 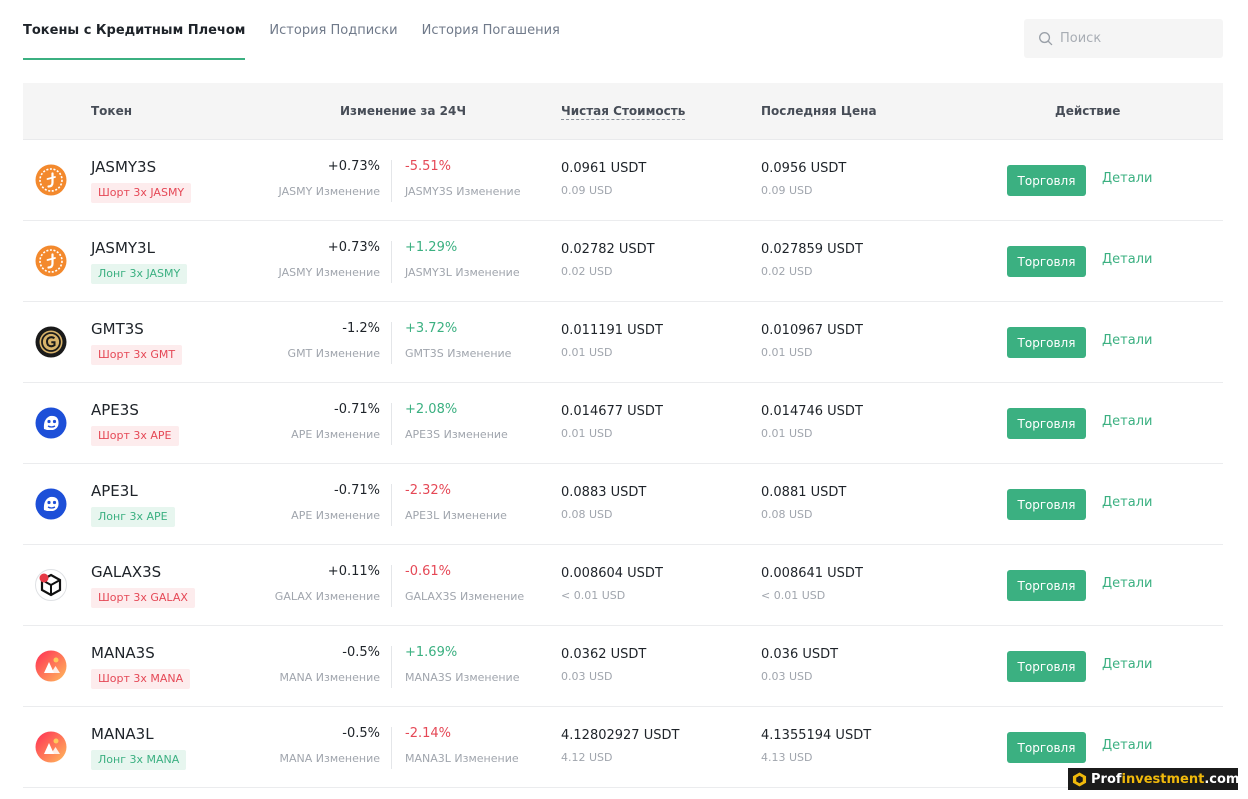 What do you see at coordinates (1135, 38) in the screenshot?
I see `search-input` at bounding box center [1135, 38].